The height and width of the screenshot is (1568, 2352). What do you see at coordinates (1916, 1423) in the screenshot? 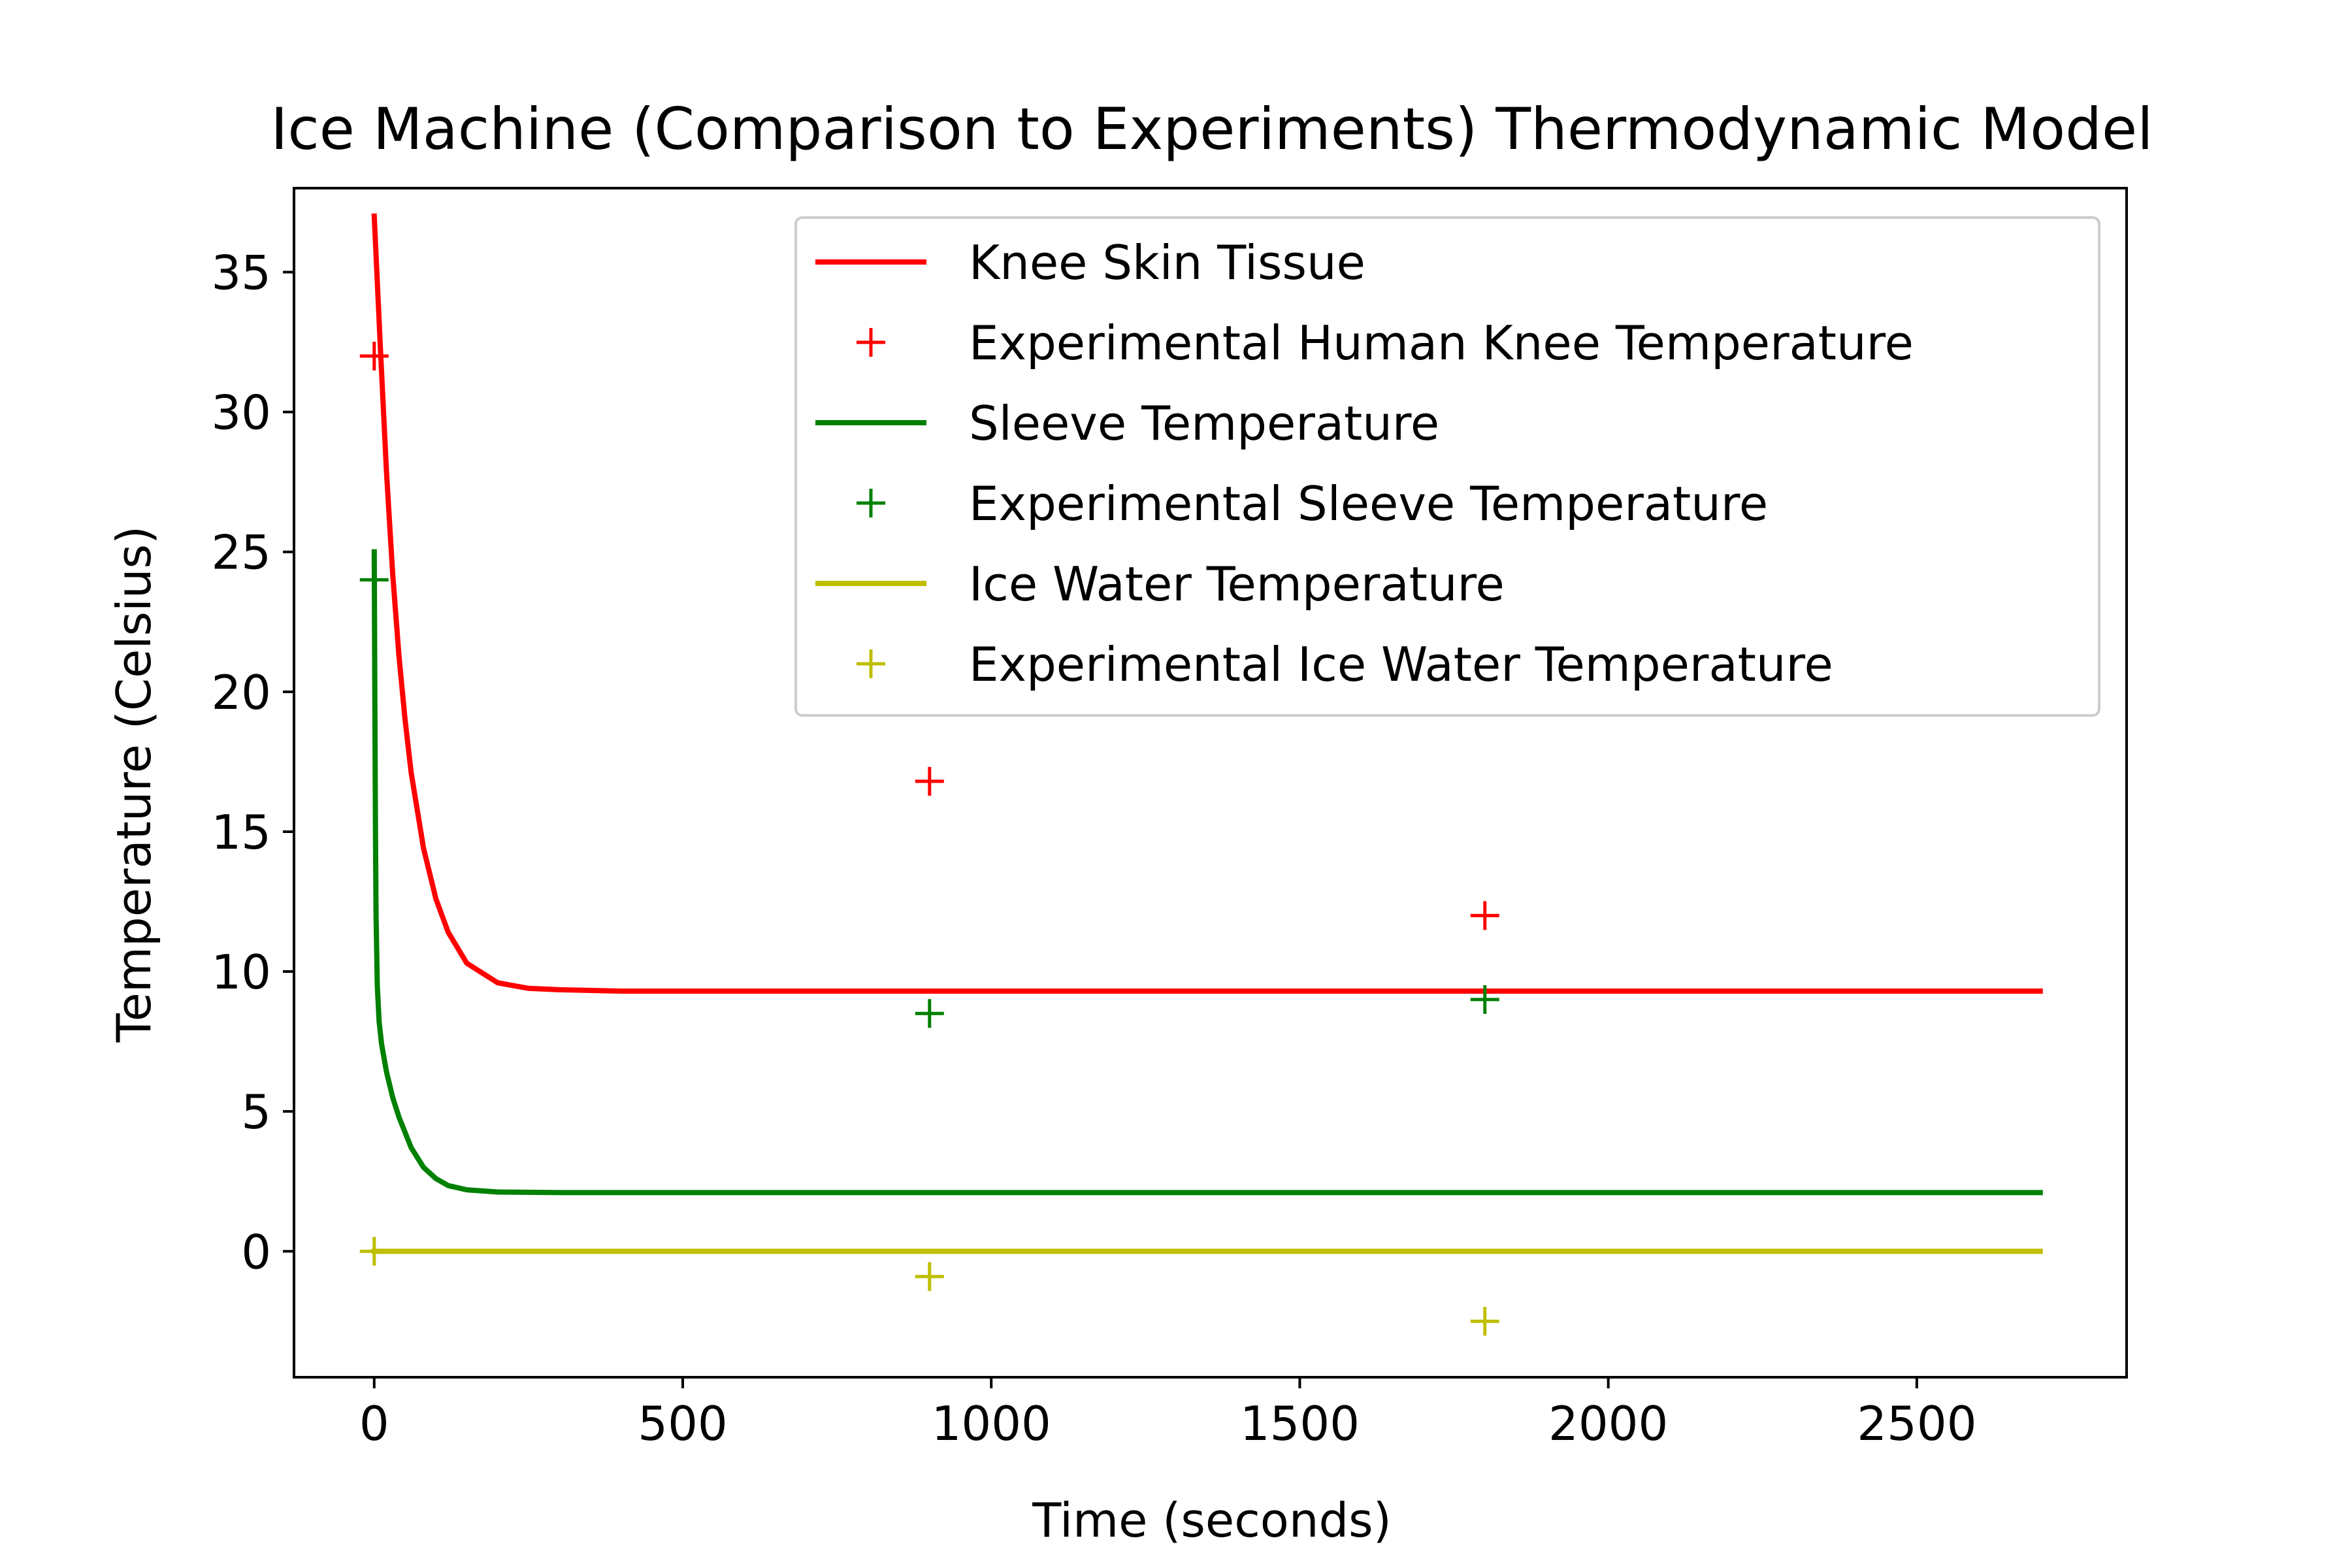
I see `x-tick-label: 2500` at bounding box center [1916, 1423].